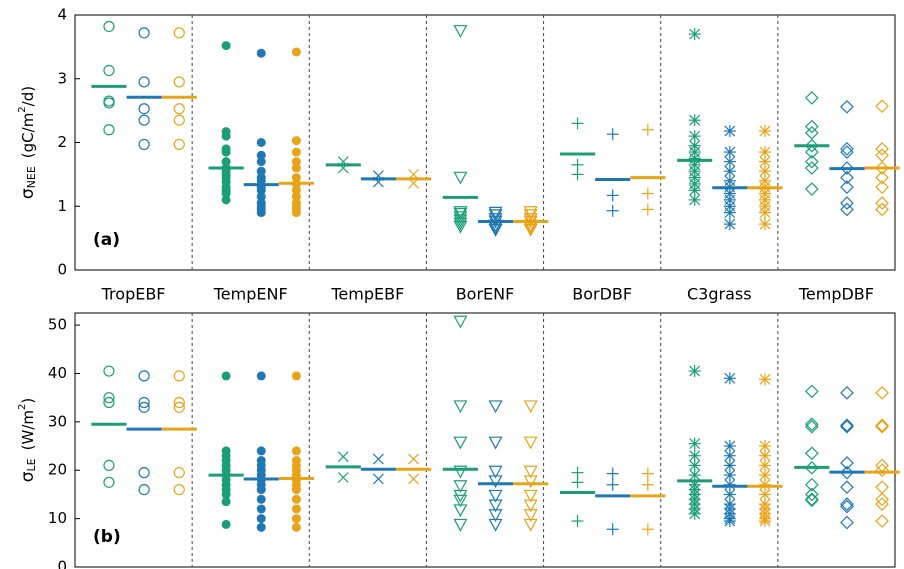  Describe the element at coordinates (28, 430) in the screenshot. I see `y-label-unit: (W/m` at that location.